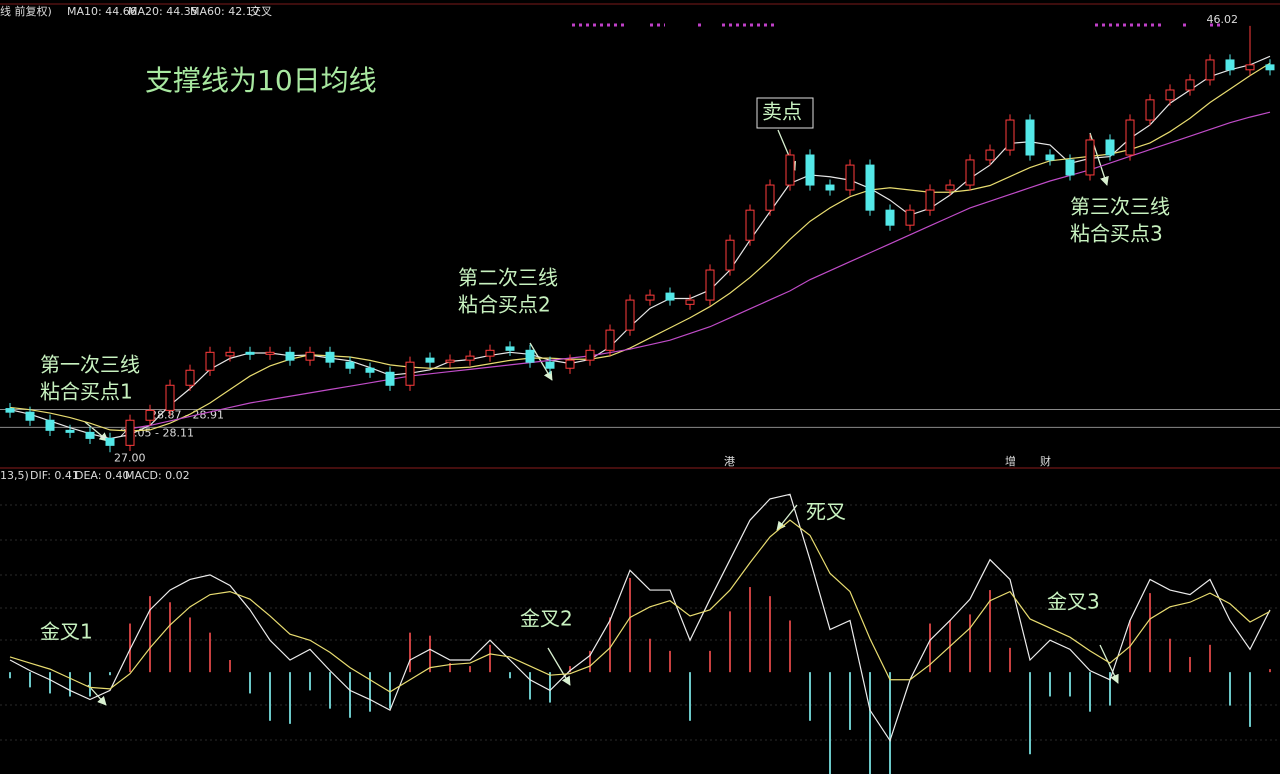  I want to click on annotation: 第一次三线, so click(90, 365).